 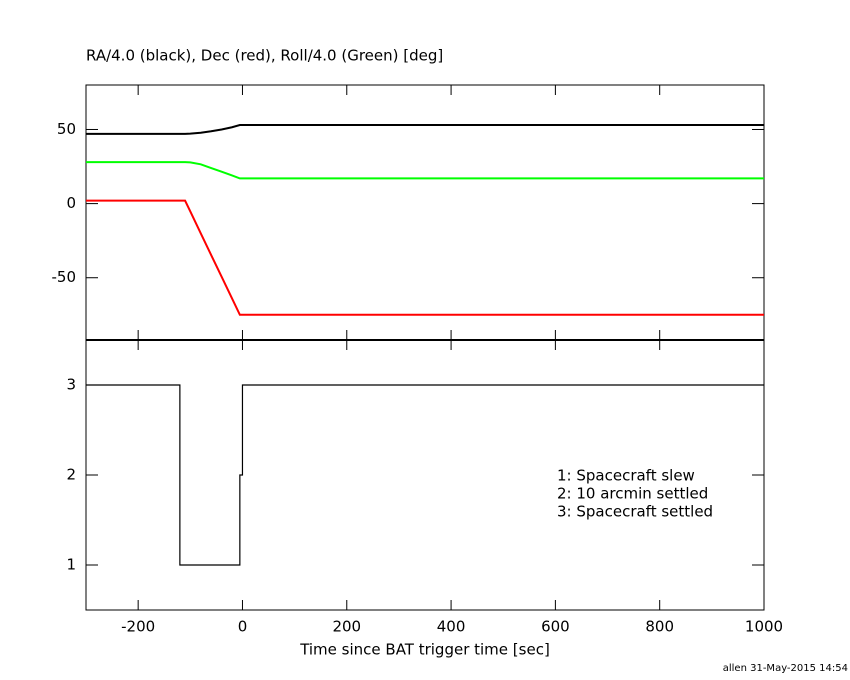 I want to click on x-axis-label: Time since BAT trigger time [sec], so click(x=424, y=650).